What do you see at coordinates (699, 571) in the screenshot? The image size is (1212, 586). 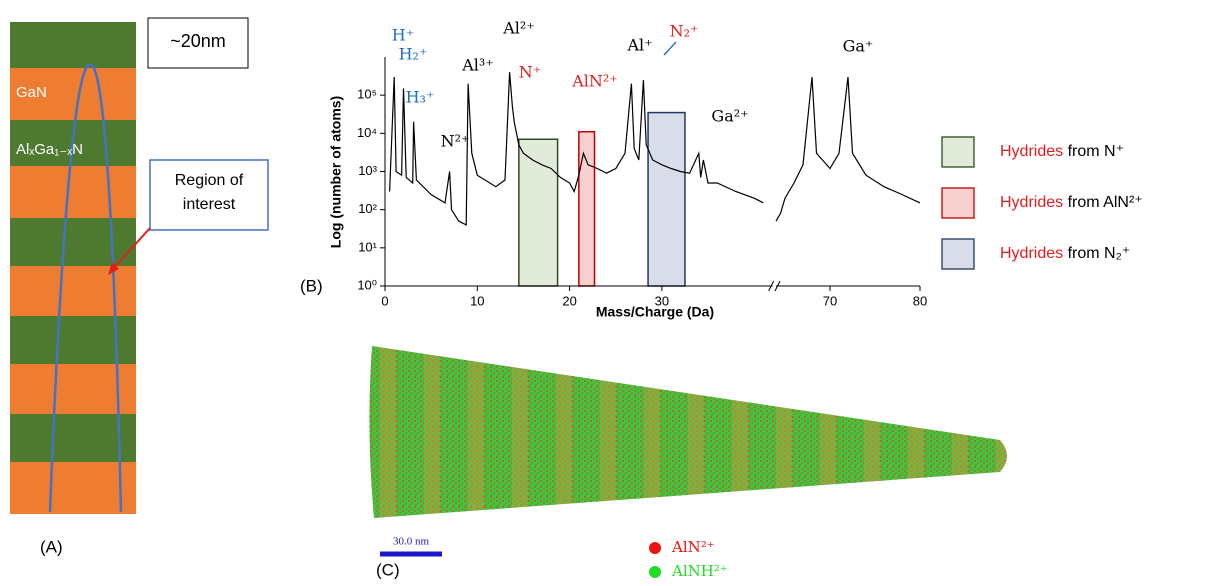 I see `legend-label: AlNH²⁺` at bounding box center [699, 571].